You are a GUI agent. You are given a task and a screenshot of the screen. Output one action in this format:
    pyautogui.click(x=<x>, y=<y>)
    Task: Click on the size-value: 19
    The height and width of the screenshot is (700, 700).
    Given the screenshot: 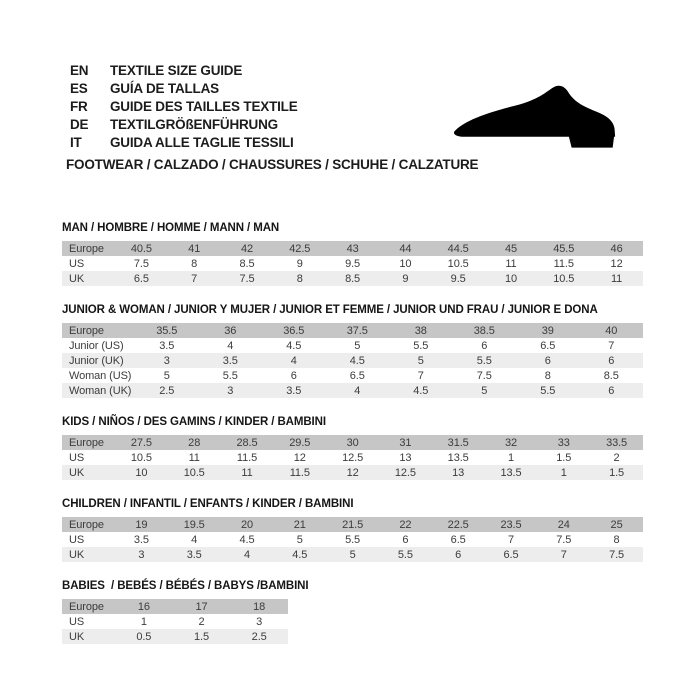 What is the action you would take?
    pyautogui.click(x=141, y=524)
    